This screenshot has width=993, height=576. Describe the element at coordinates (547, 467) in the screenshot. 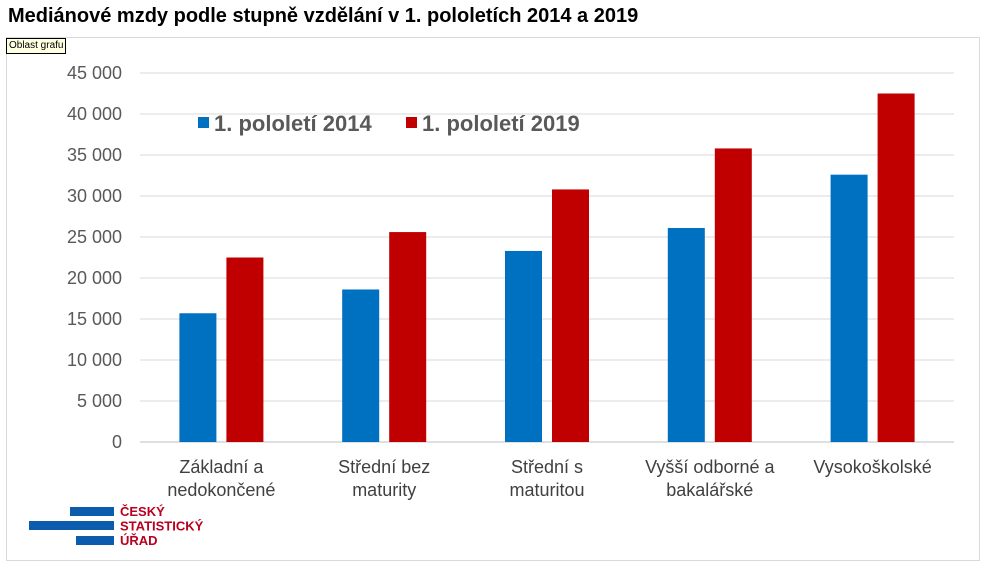

I see `x-tick-label: Střední s` at that location.